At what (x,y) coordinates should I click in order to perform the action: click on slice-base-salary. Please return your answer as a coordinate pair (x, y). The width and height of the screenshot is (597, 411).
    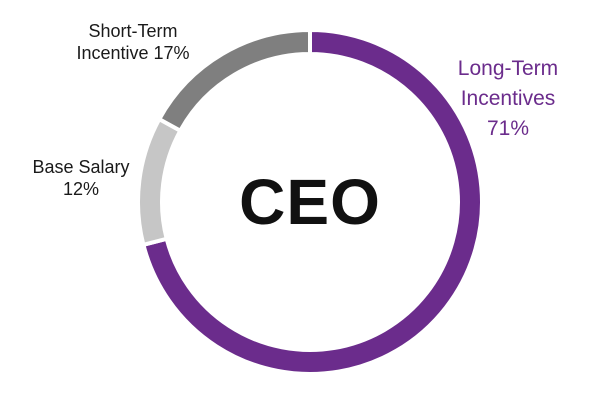
    Looking at the image, I should click on (160, 182).